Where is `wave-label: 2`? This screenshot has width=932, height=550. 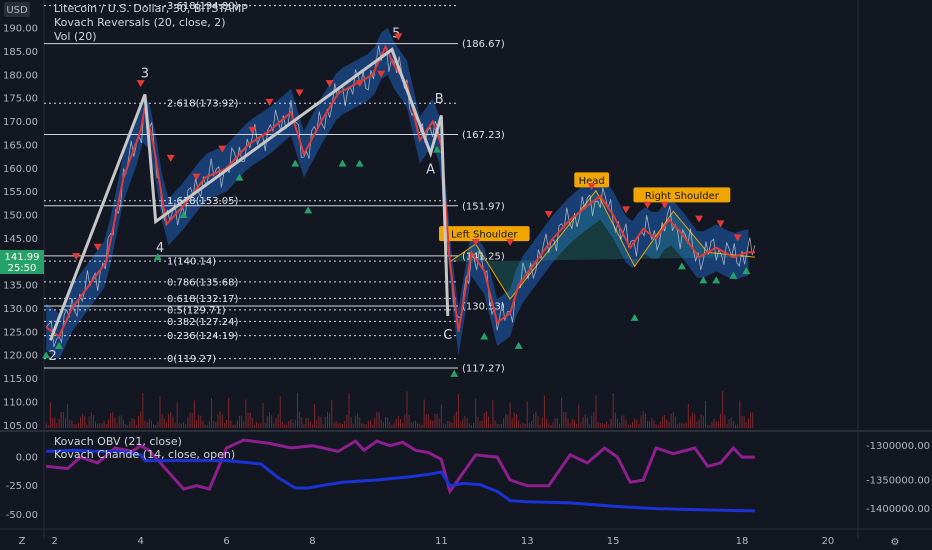
wave-label: 2 is located at coordinates (52, 356).